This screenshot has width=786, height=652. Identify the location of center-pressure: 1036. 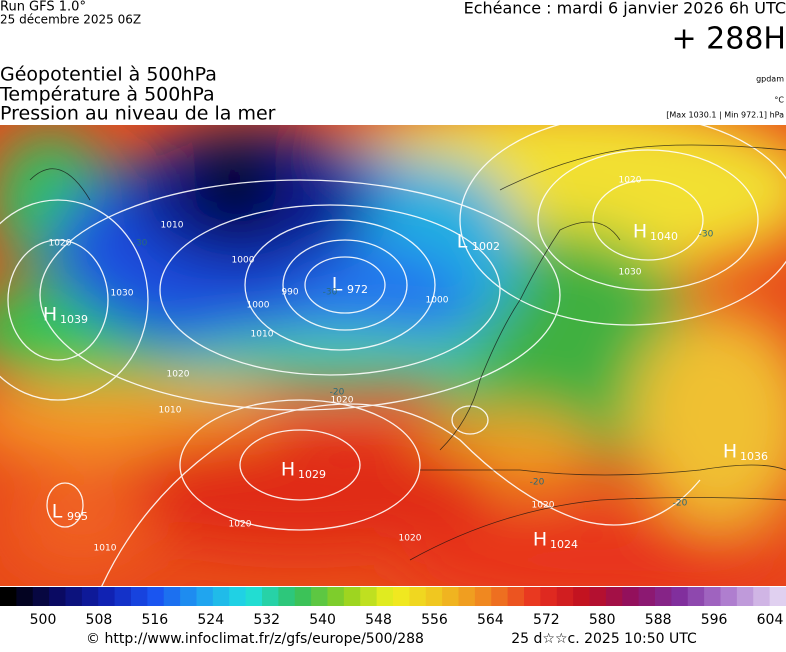
(754, 456).